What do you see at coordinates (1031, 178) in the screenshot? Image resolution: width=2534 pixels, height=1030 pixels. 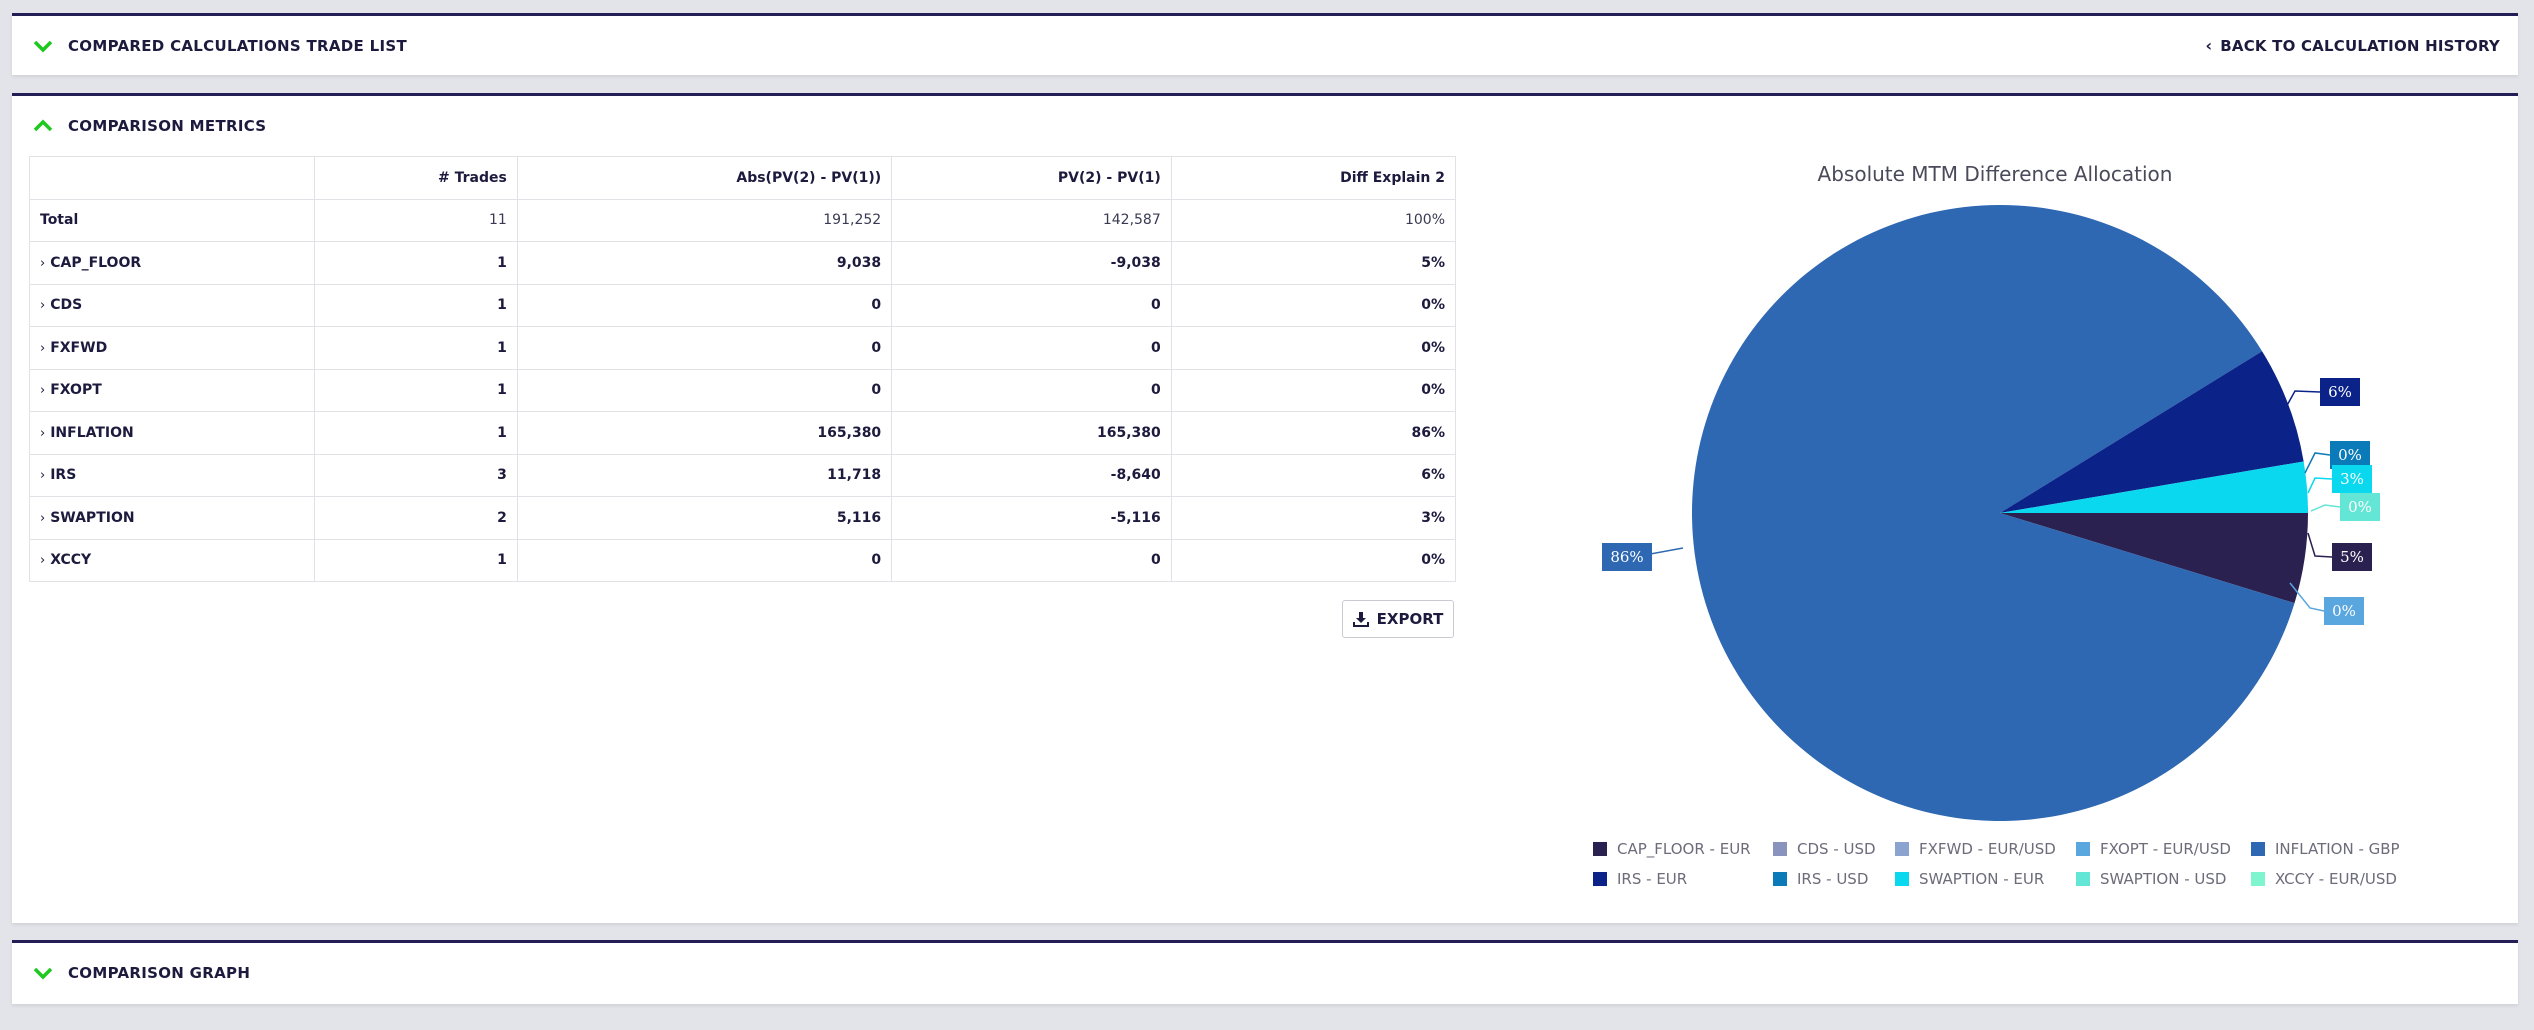 I see `column-header-diff: PV(2) - PV(1)` at bounding box center [1031, 178].